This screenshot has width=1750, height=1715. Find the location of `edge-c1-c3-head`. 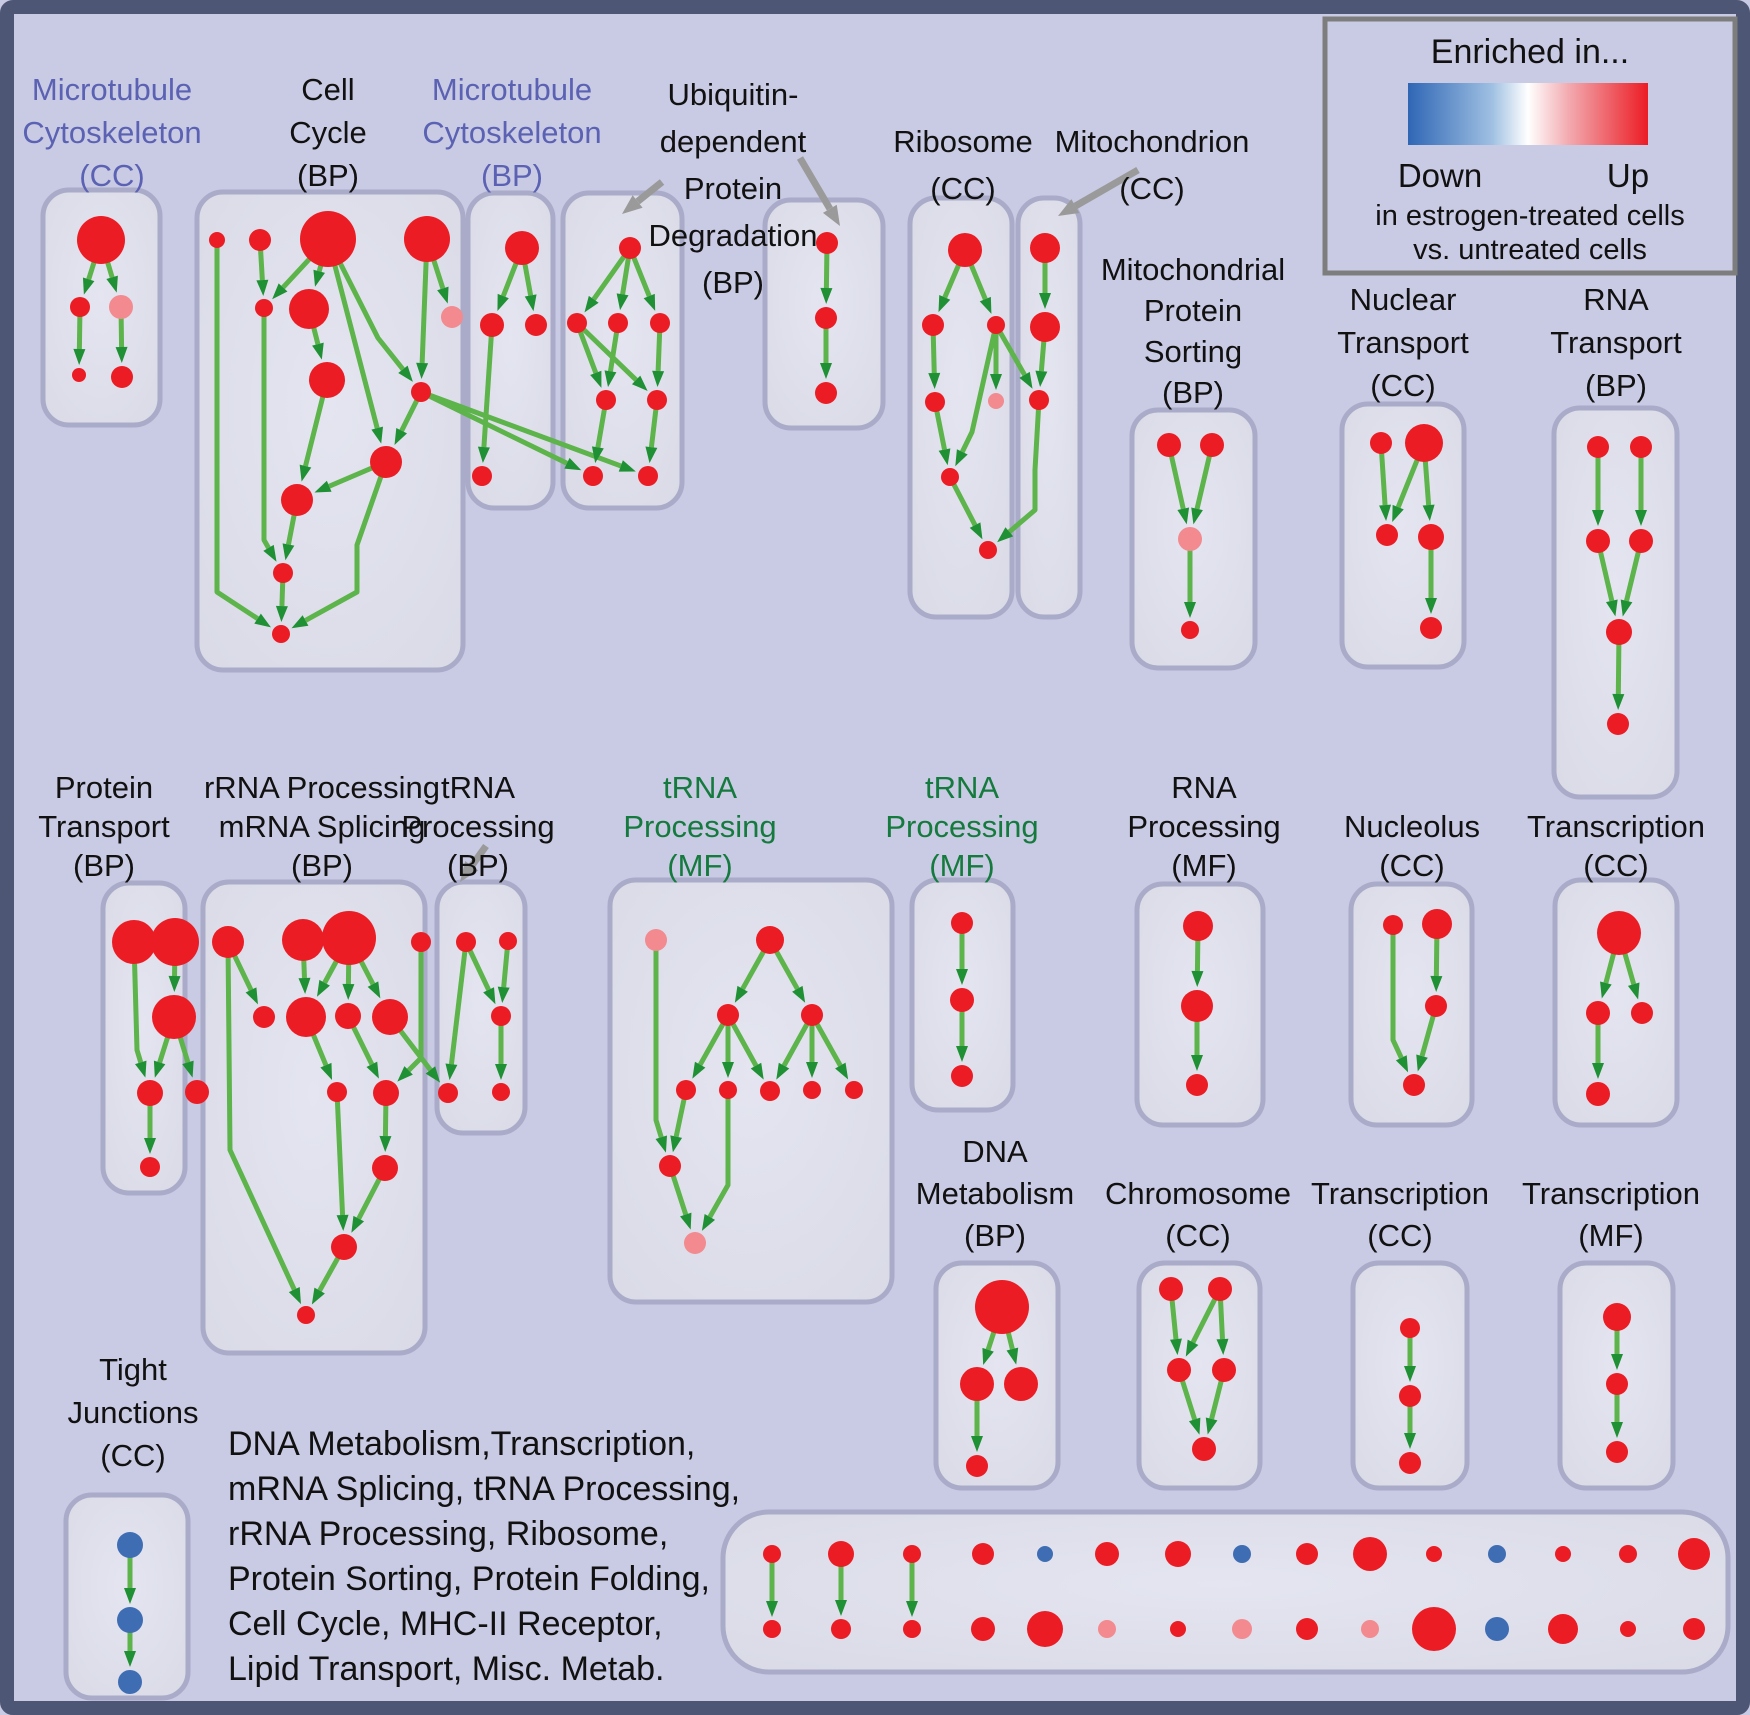

edge-c1-c3-head is located at coordinates (530, 303).